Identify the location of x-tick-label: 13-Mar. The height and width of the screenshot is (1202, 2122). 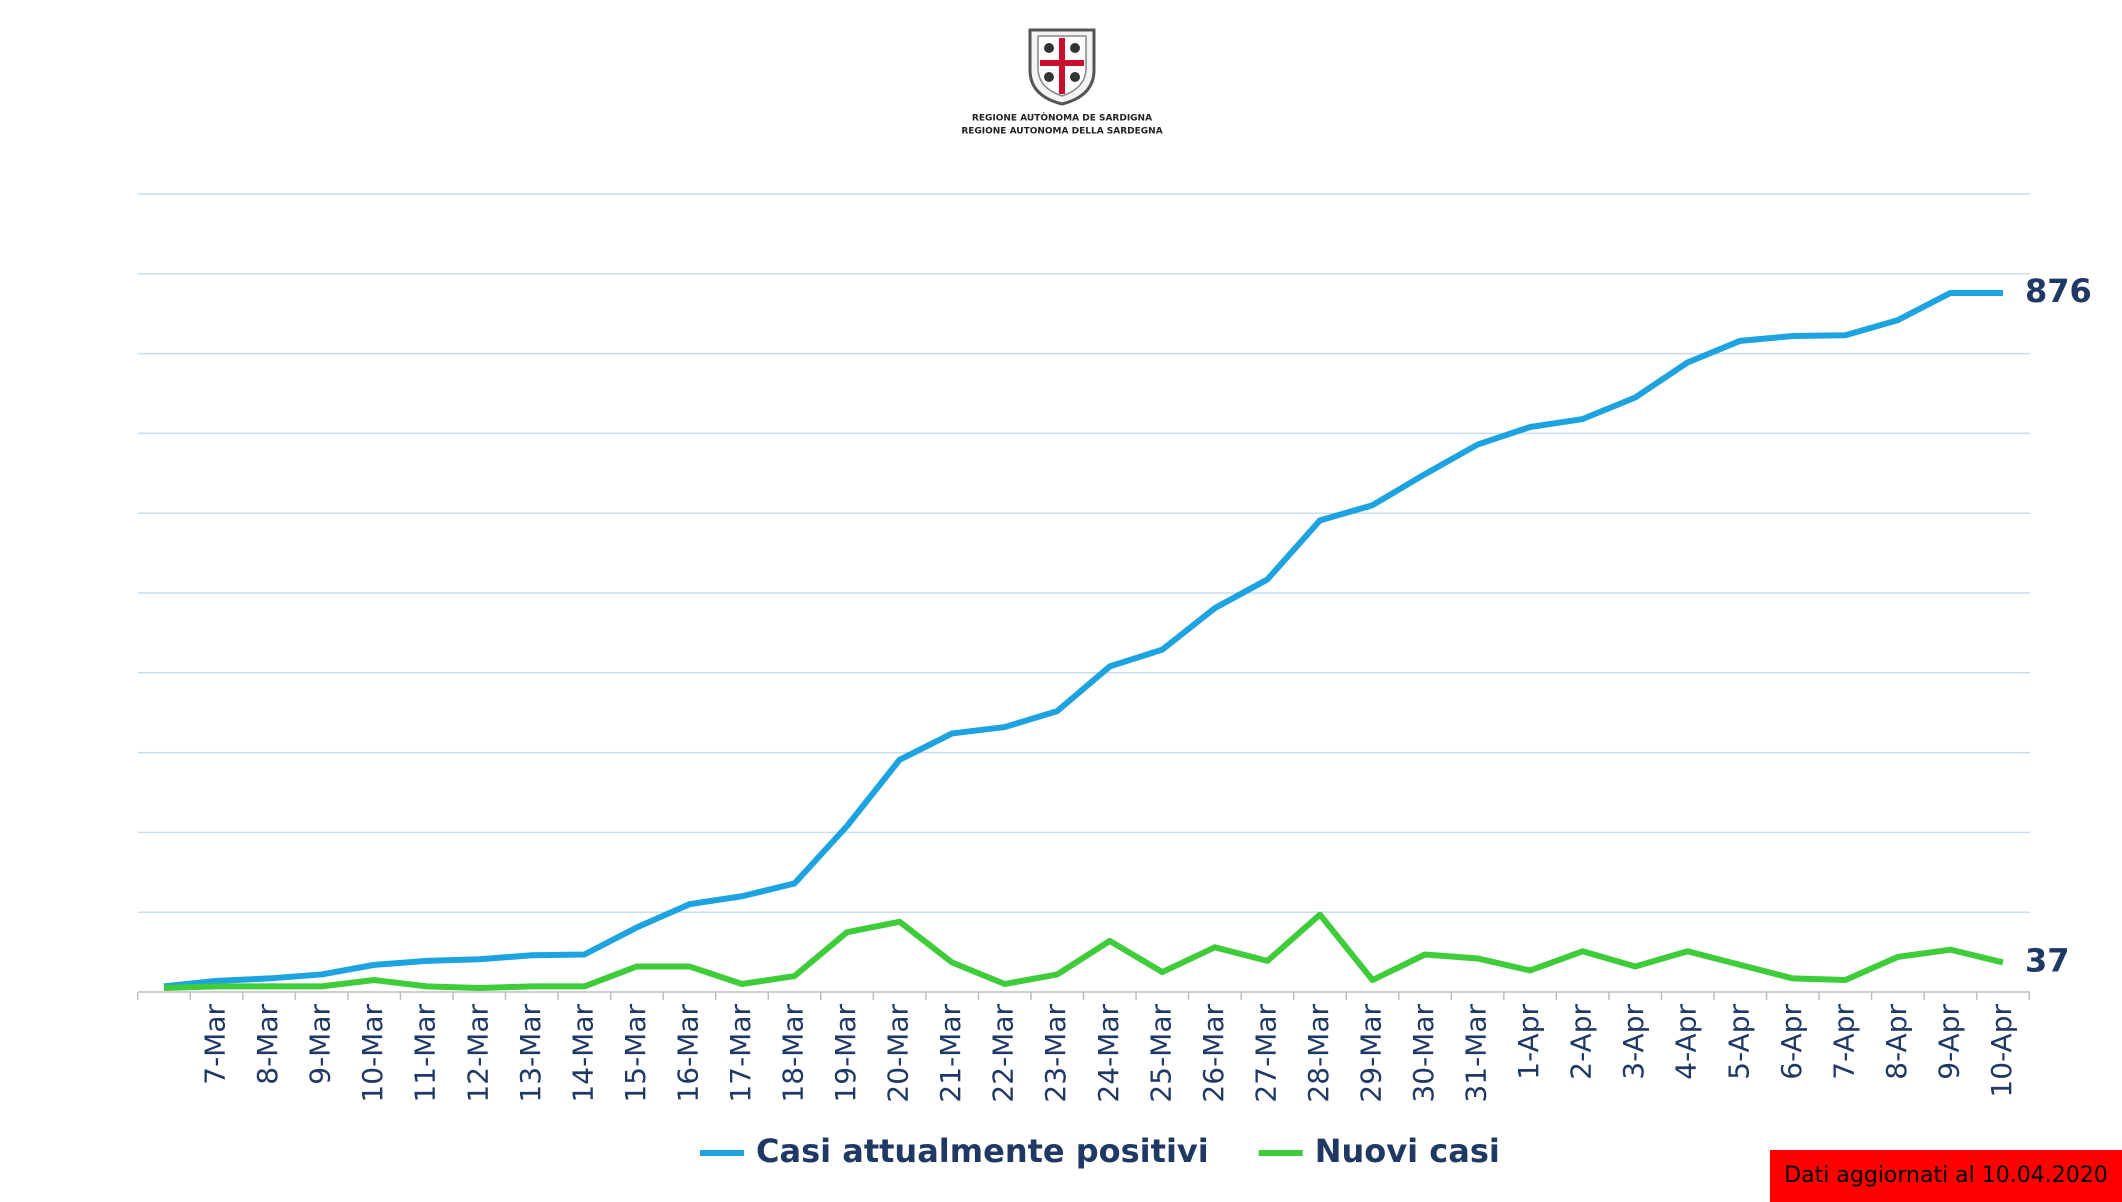
(530, 1053).